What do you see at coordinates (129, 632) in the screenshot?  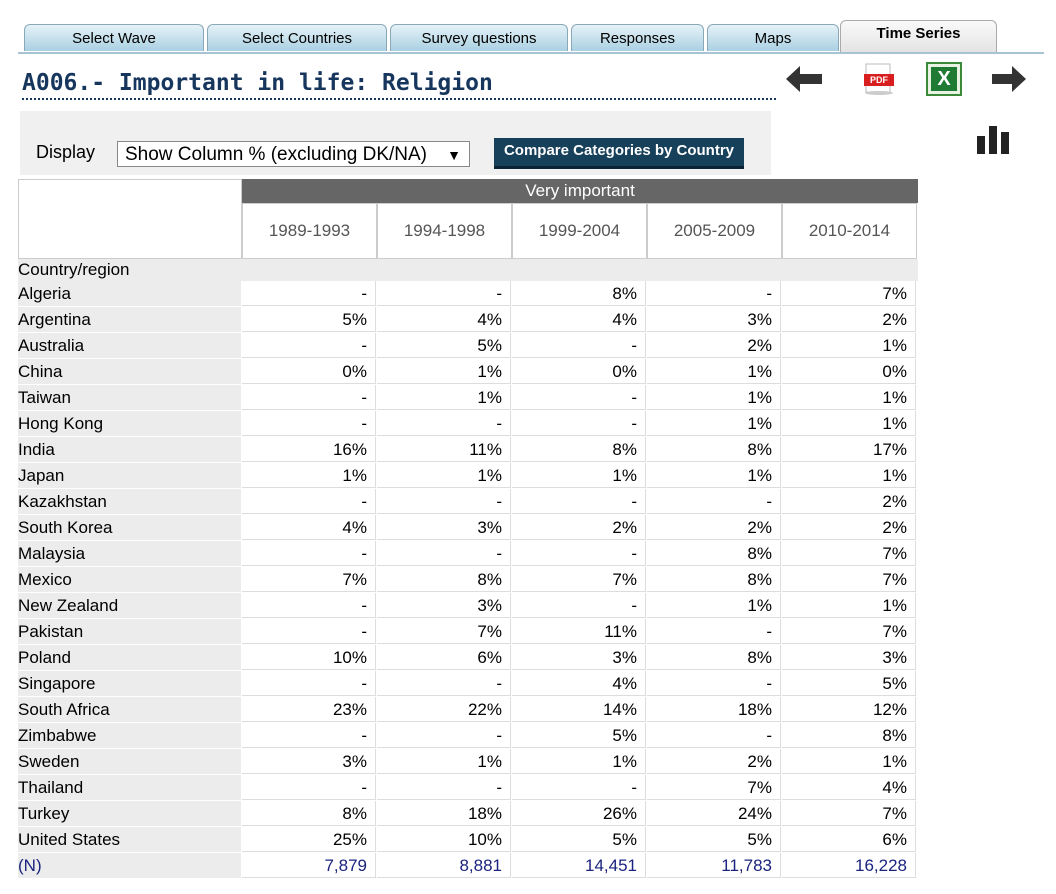 I see `country-name: Pakistan` at bounding box center [129, 632].